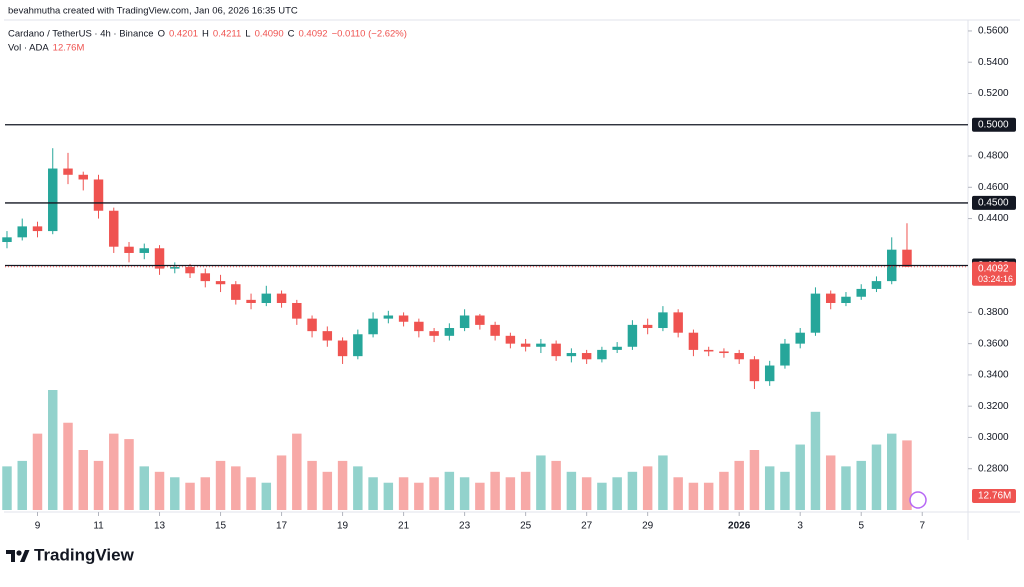 The width and height of the screenshot is (1024, 587). I want to click on x-tick-label: 19, so click(343, 526).